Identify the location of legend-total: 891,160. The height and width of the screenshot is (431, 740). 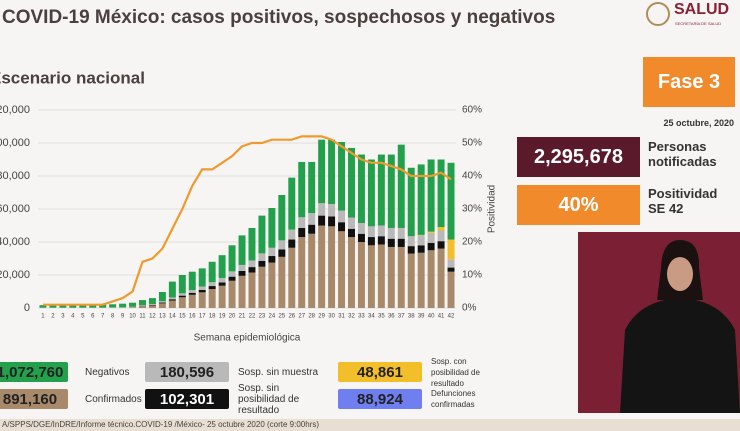
(34, 399).